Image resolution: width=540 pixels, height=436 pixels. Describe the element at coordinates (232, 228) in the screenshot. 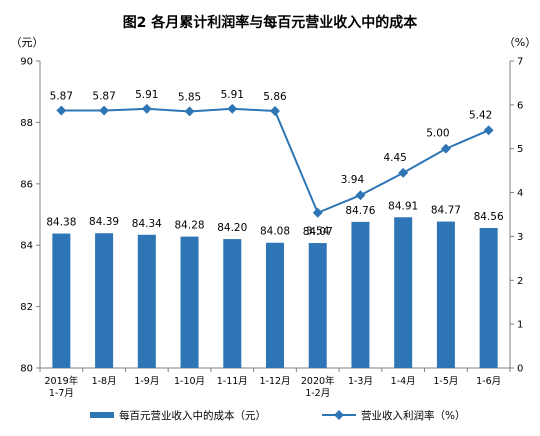

I see `bar-value-label: 84.20` at that location.